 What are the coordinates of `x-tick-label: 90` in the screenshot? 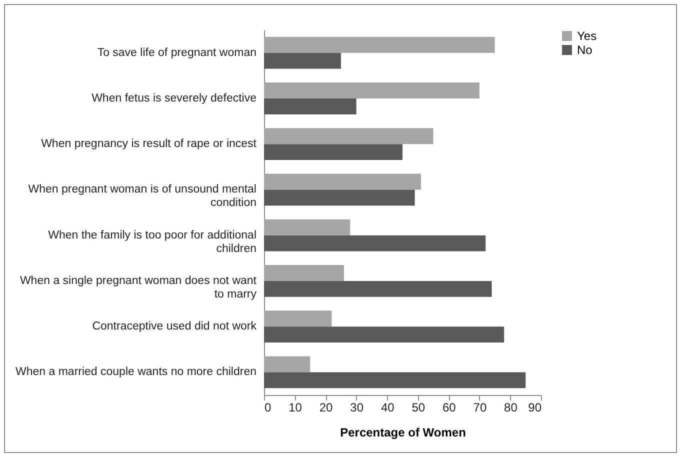 It's located at (535, 407).